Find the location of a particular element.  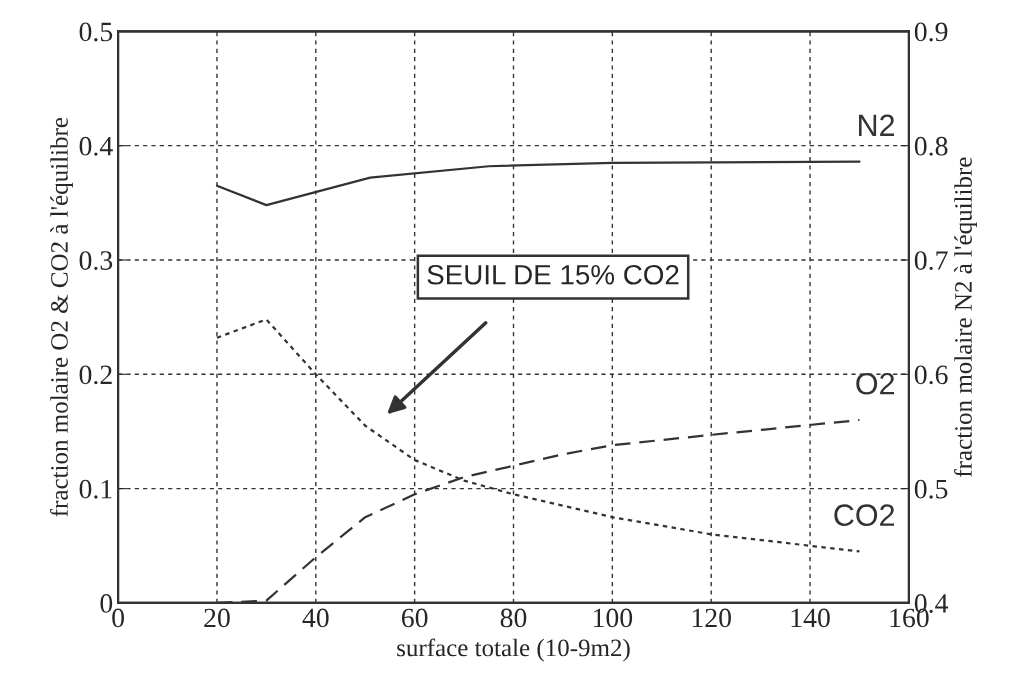

y-tick-label: 0.1 is located at coordinates (95, 489).